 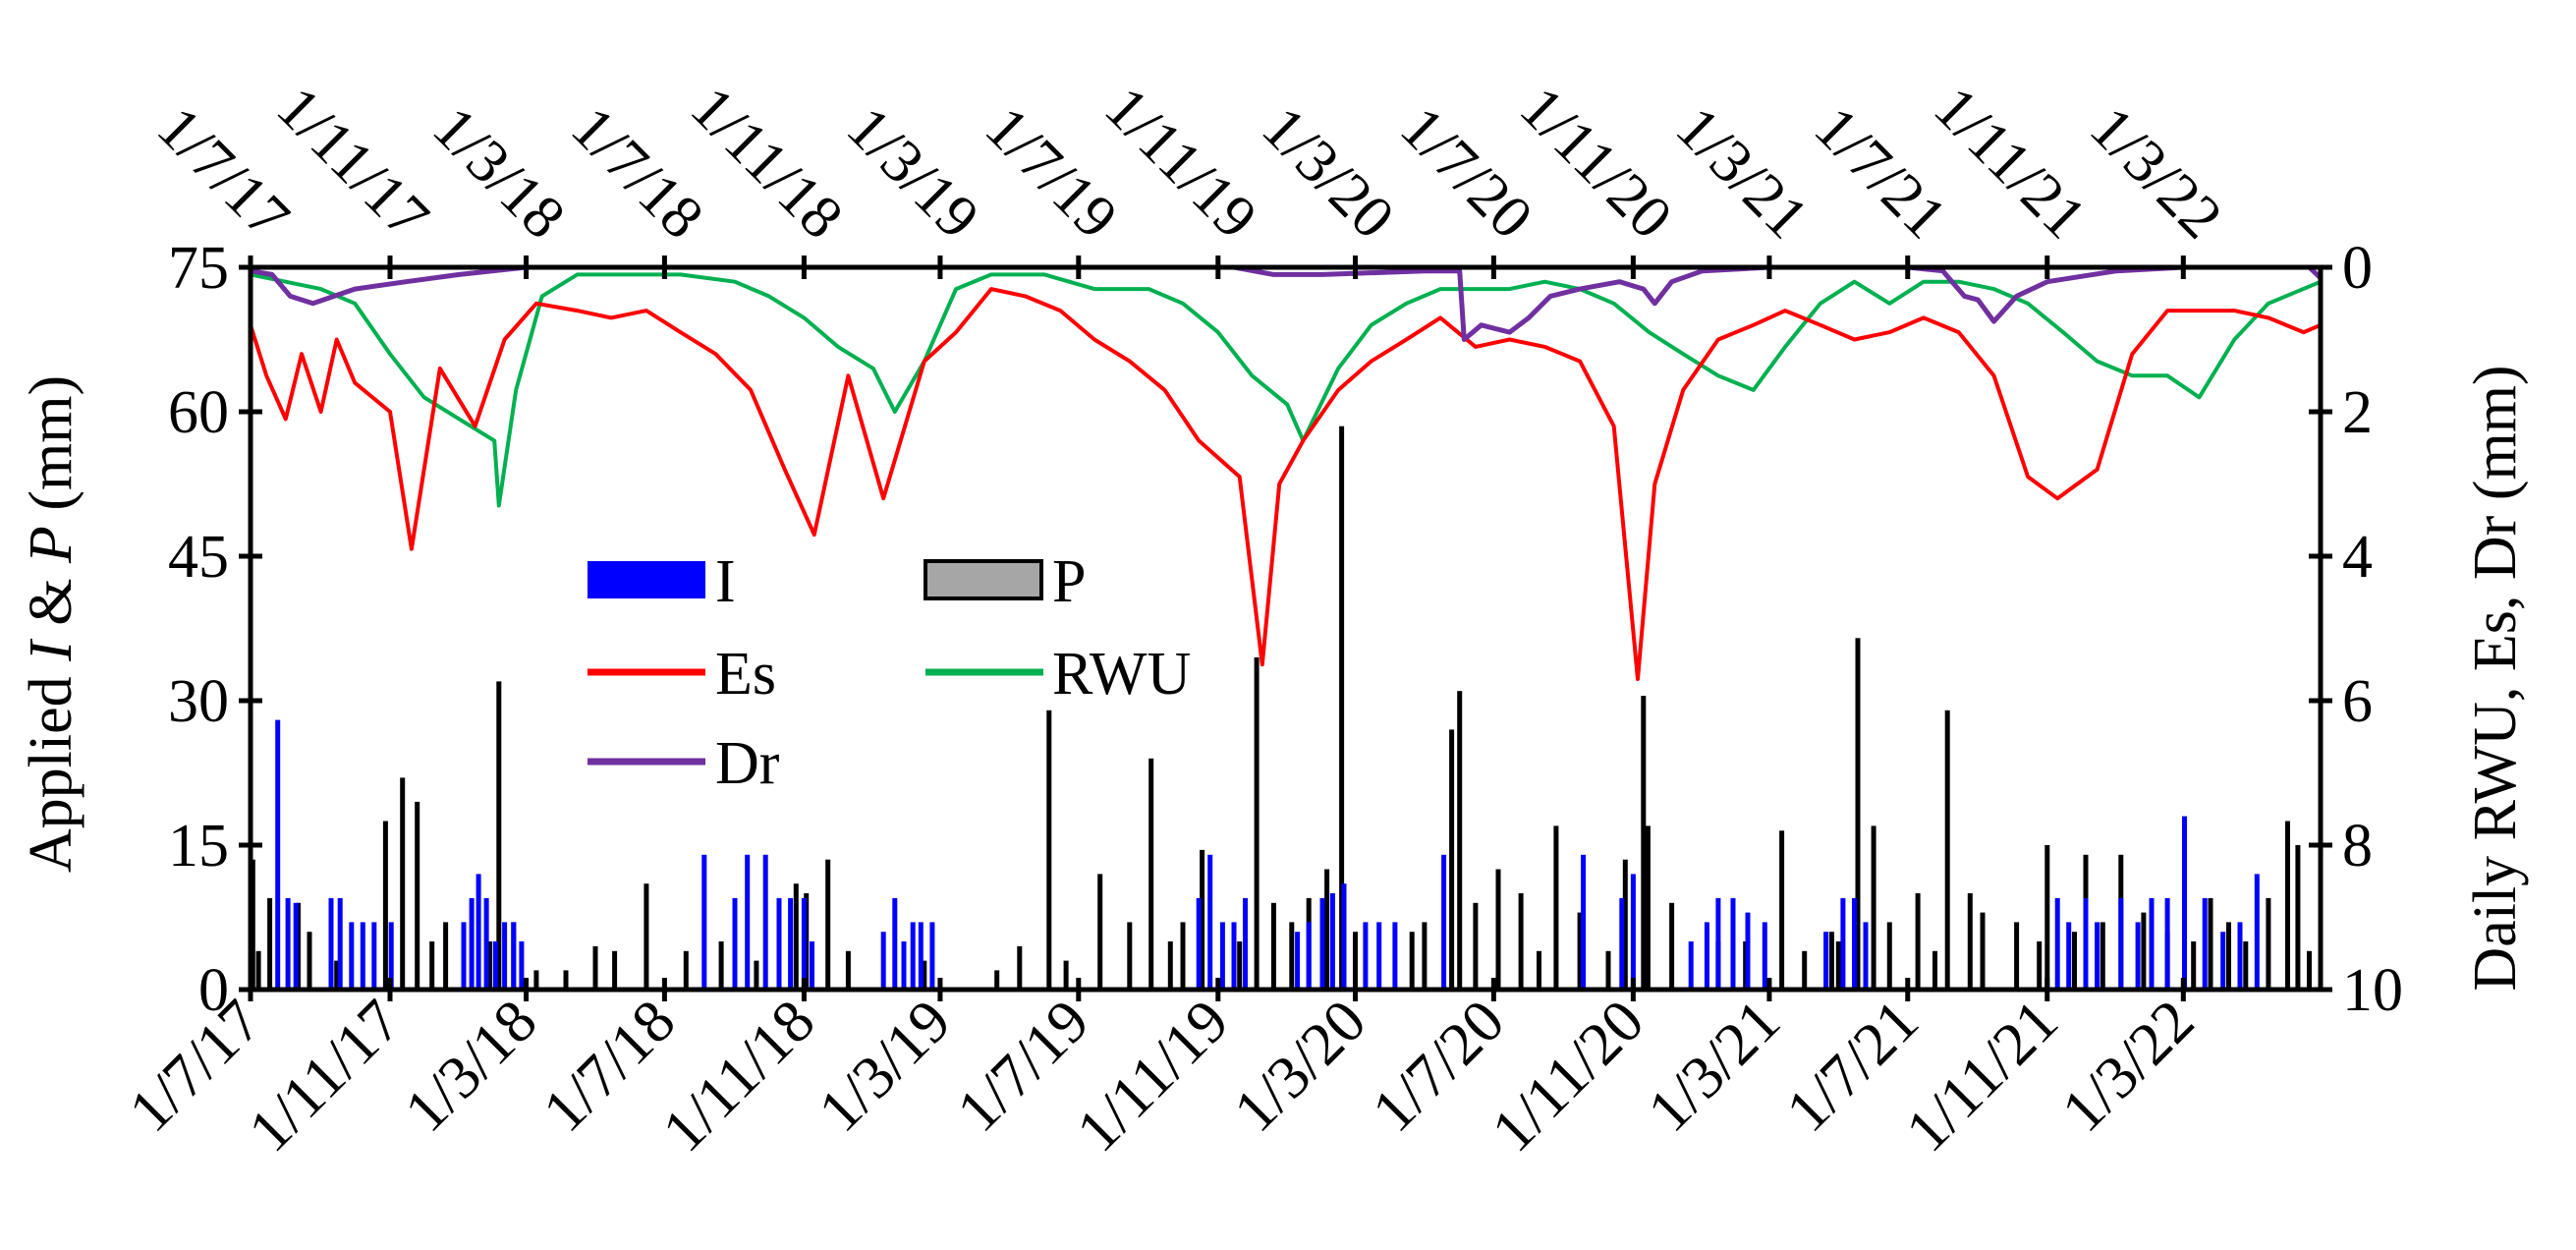 I want to click on ytick-right-label-5: 10, so click(x=2372, y=990).